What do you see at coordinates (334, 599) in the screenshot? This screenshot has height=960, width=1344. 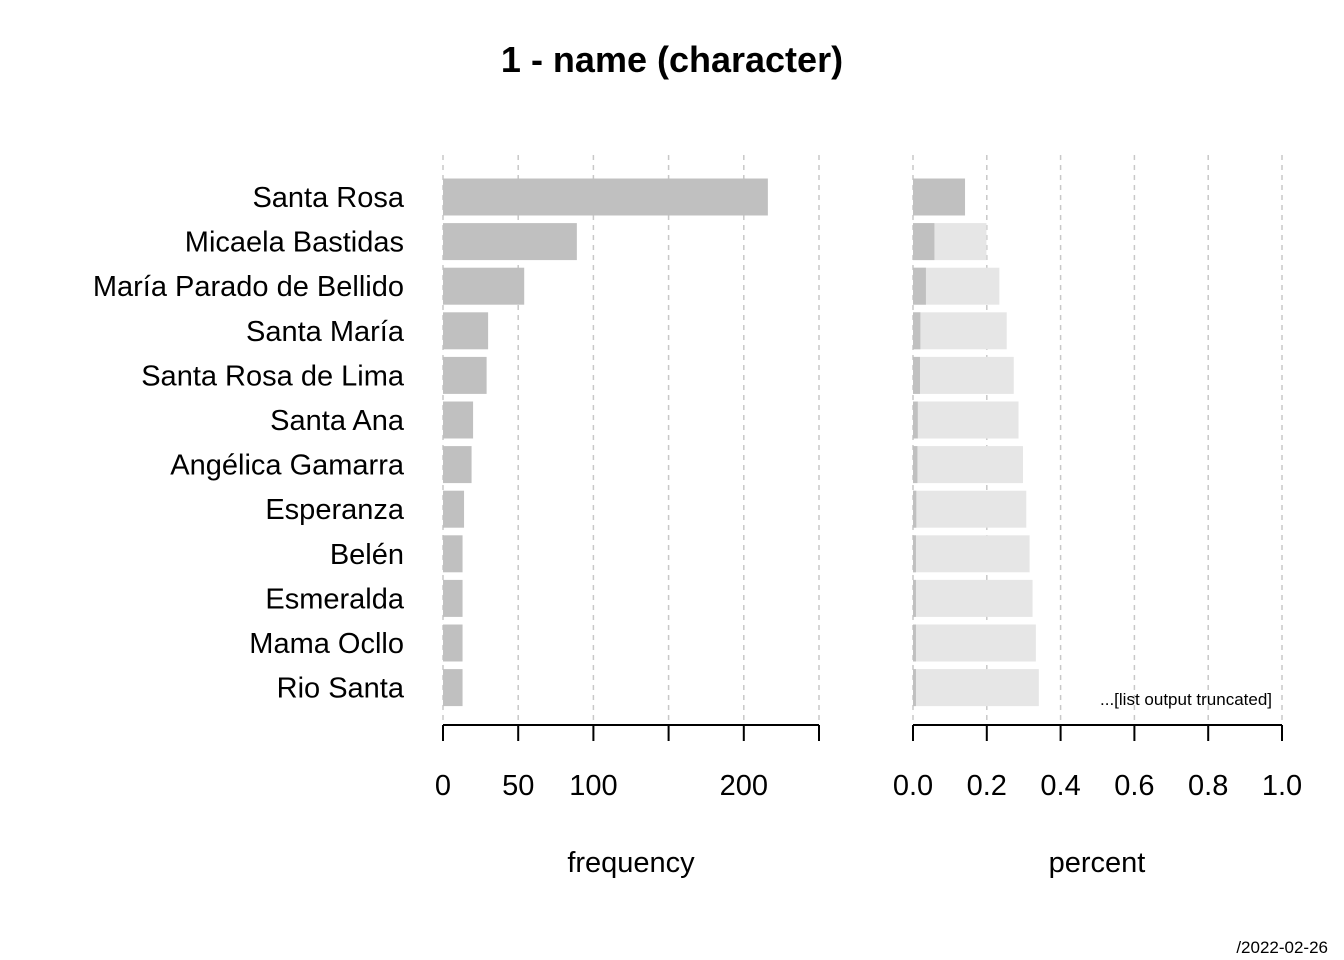 I see `category-label-9: Esmeralda` at bounding box center [334, 599].